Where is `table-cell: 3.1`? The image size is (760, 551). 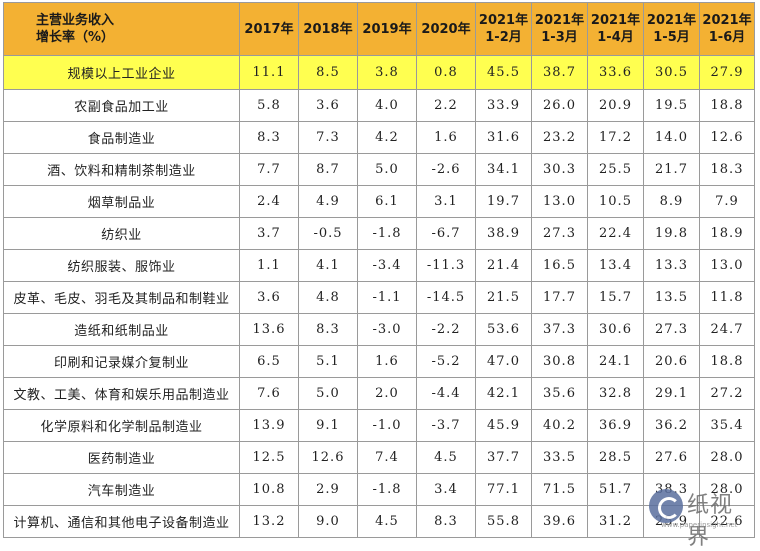
table-cell: 3.1 is located at coordinates (446, 201).